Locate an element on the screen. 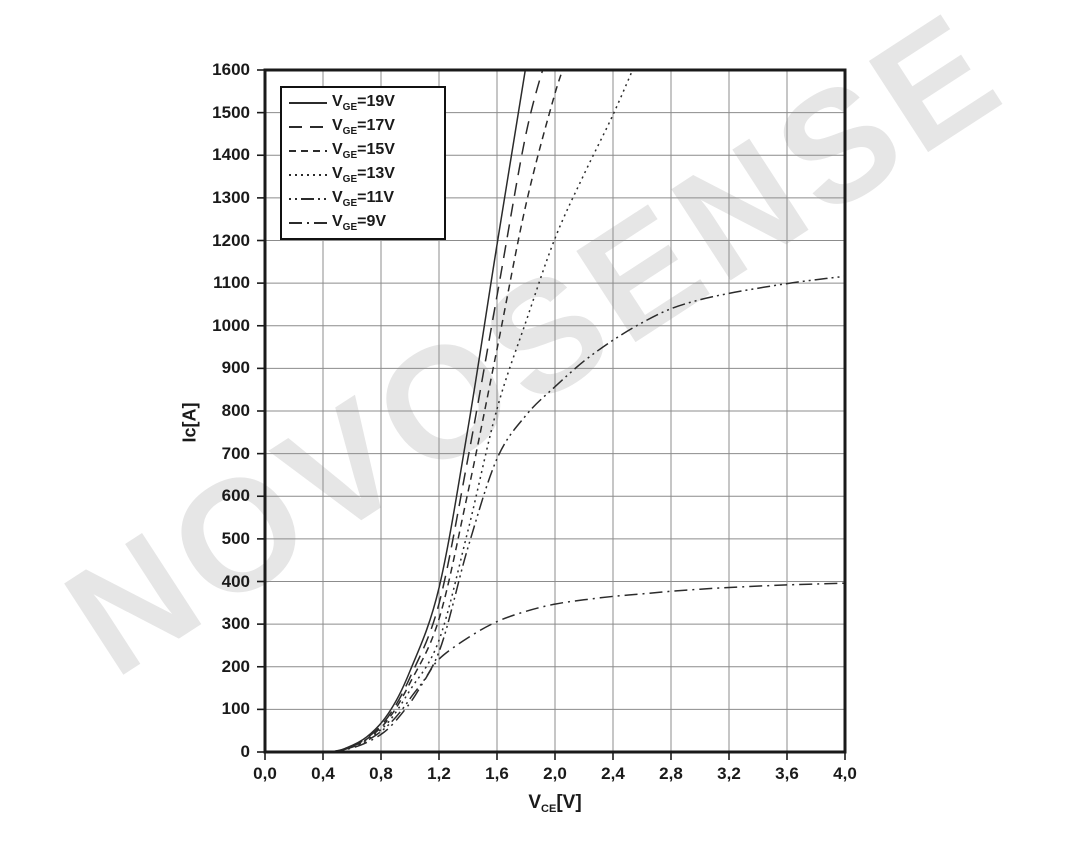 The height and width of the screenshot is (855, 1072). y-tick-label: 800 is located at coordinates (235, 410).